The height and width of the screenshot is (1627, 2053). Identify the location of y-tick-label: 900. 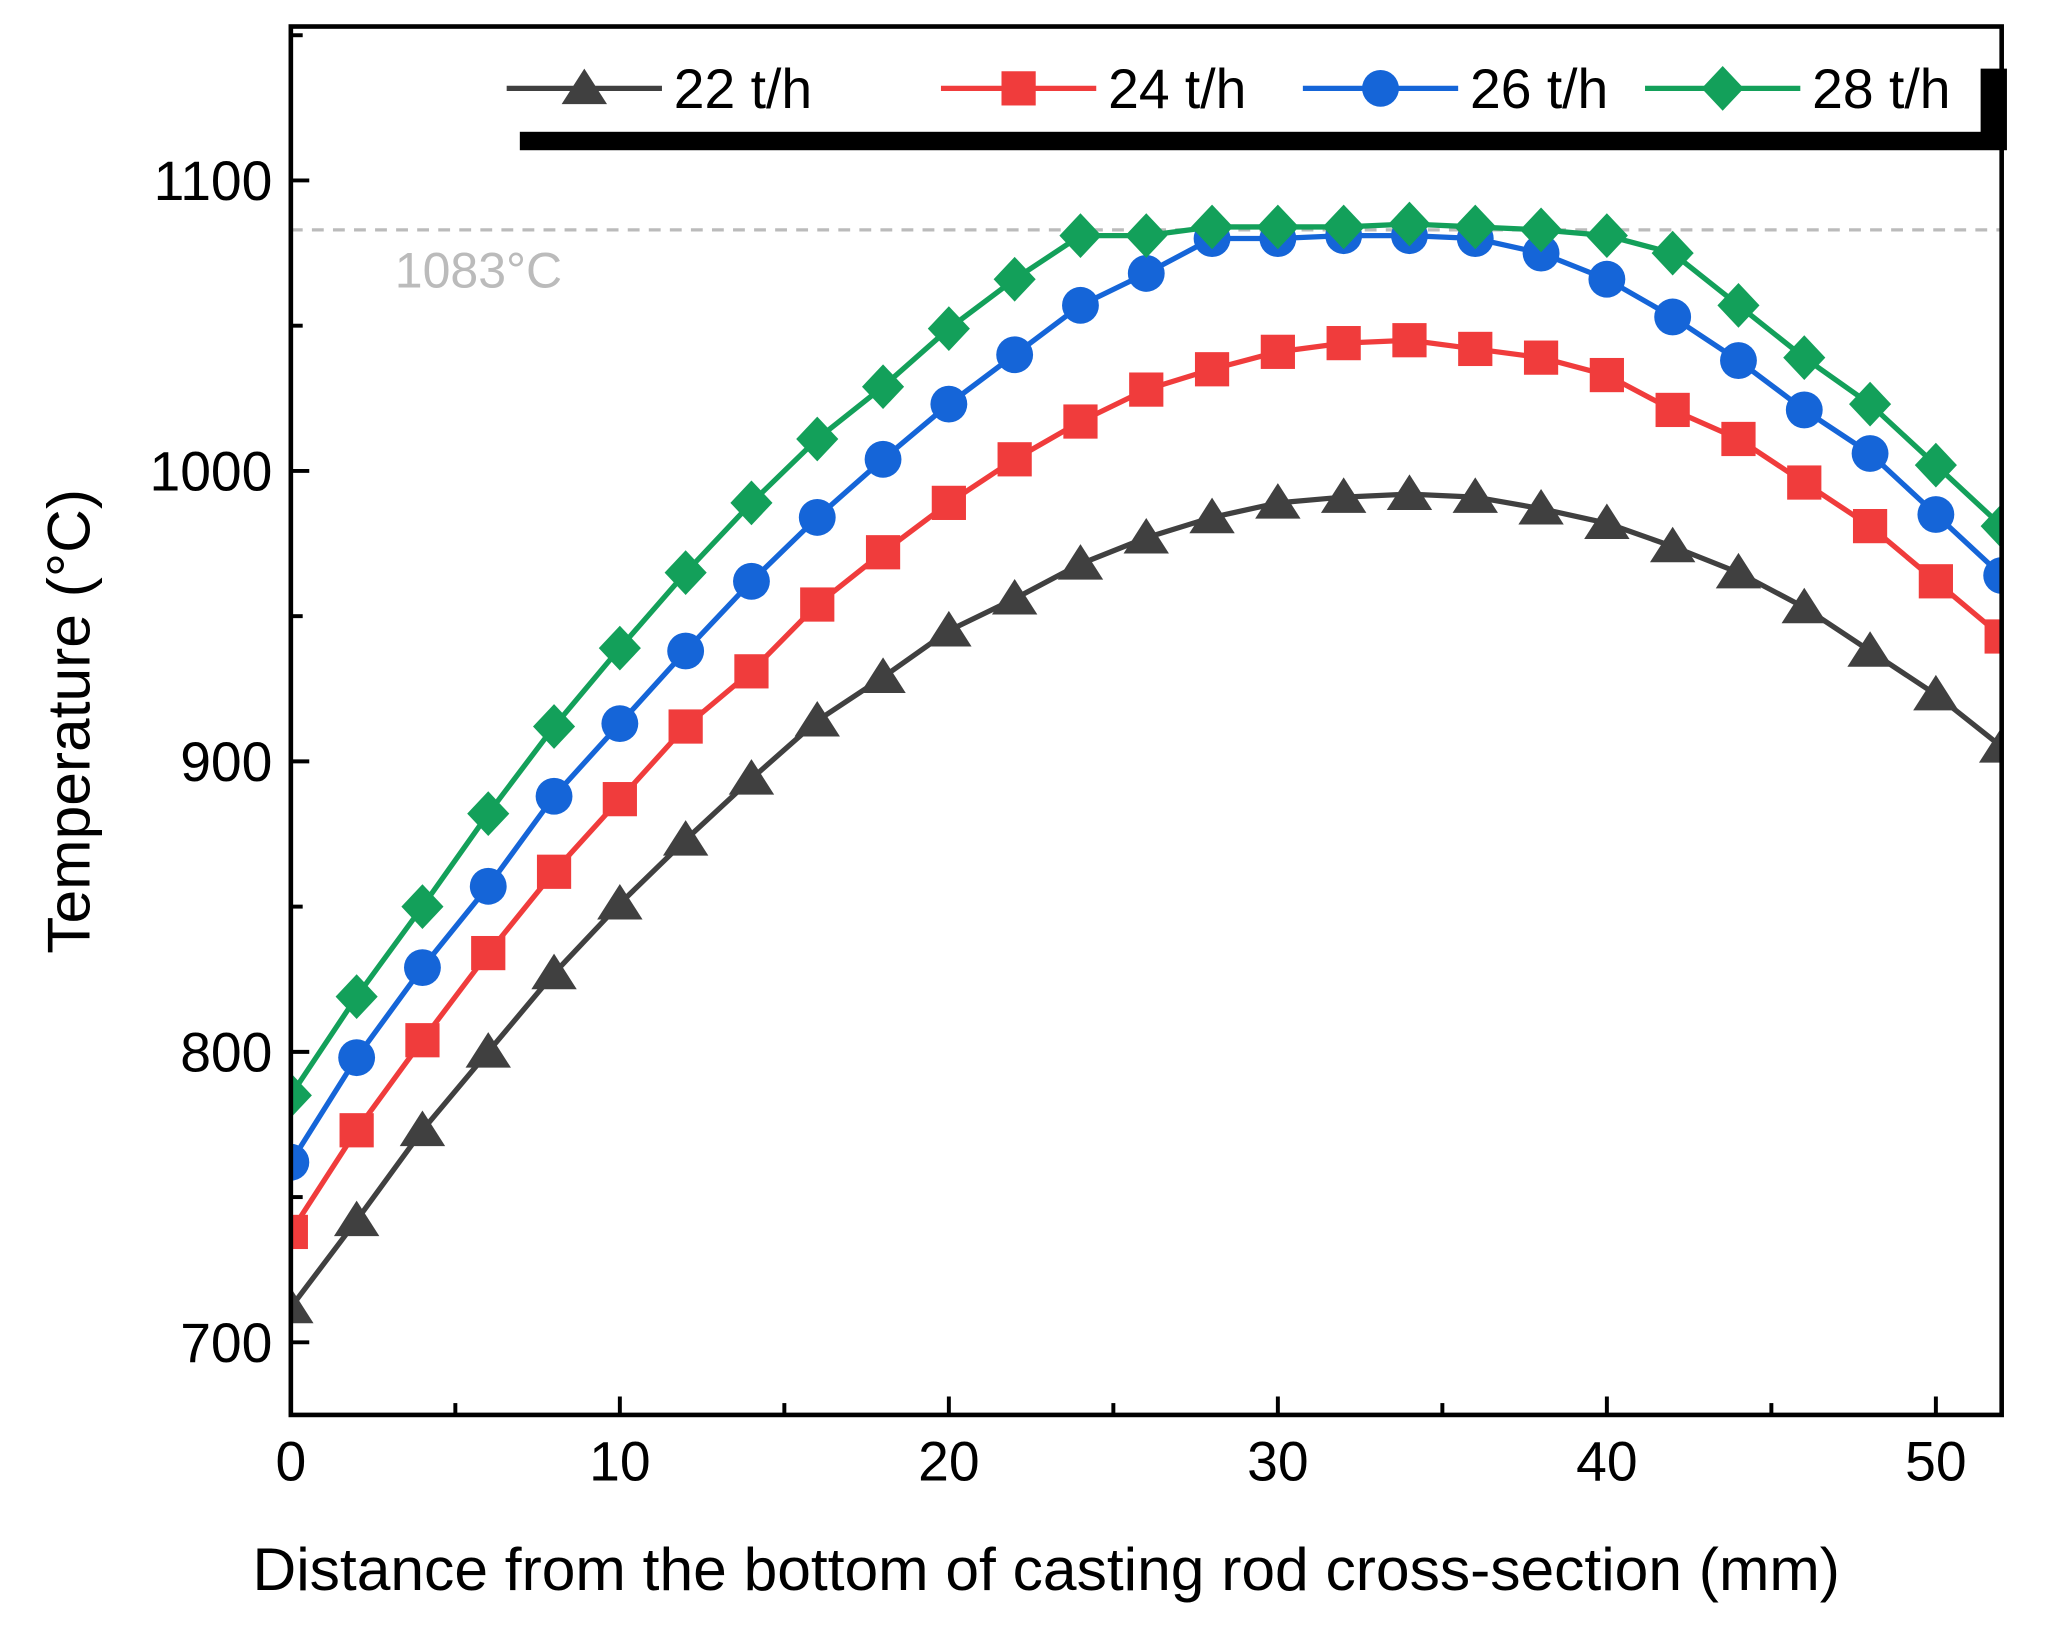
(226, 762).